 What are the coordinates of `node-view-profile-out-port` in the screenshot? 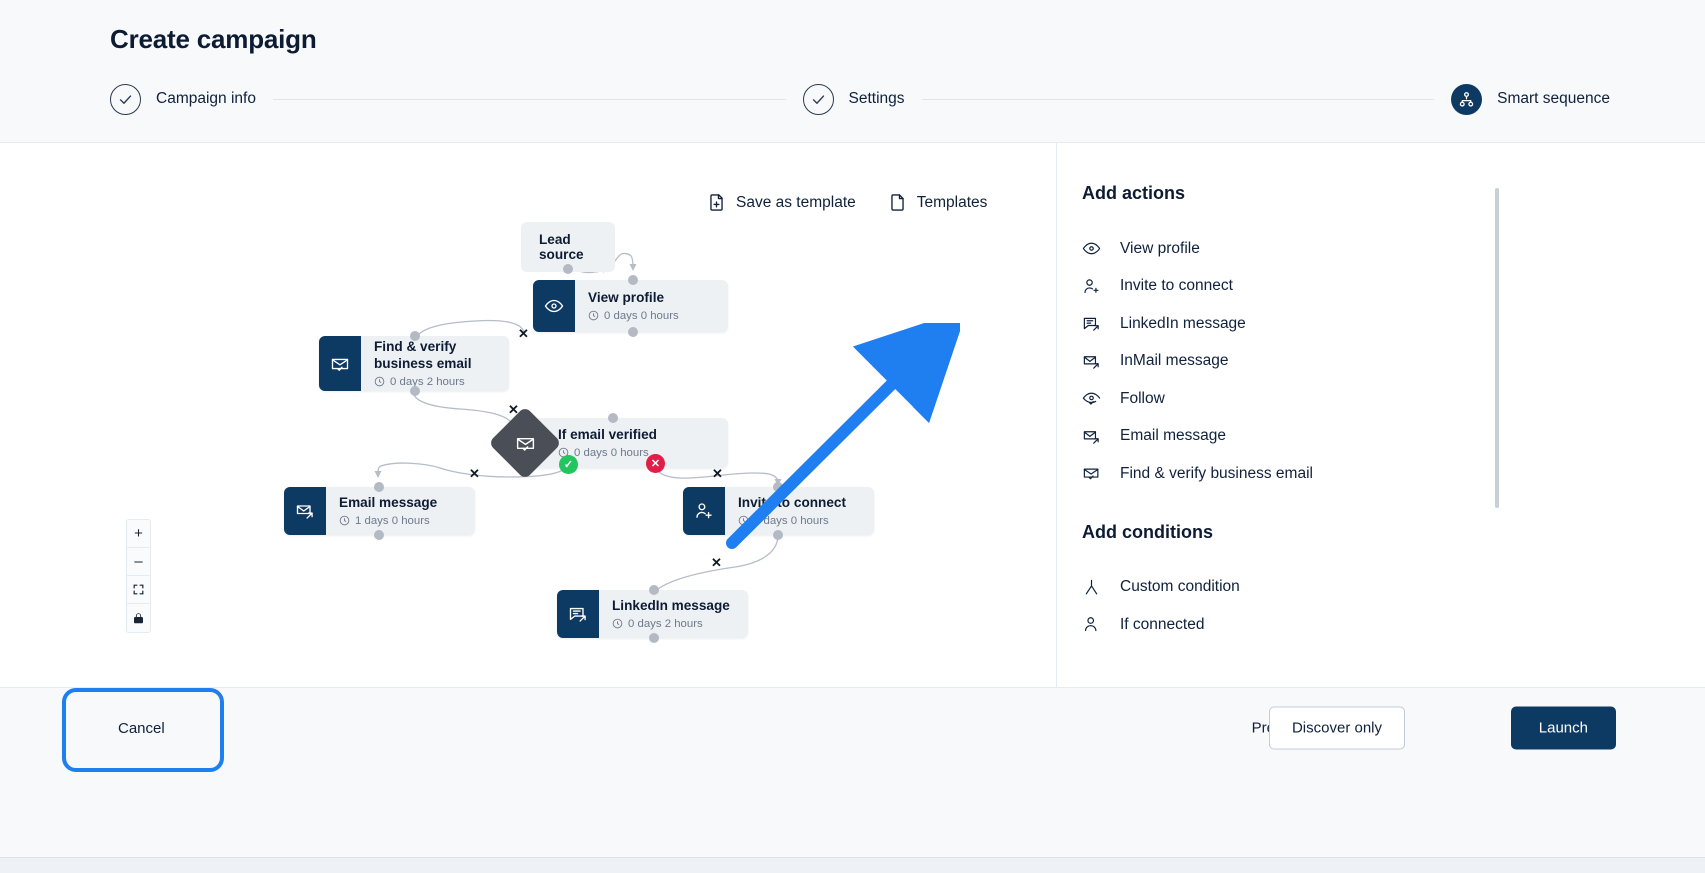 It's located at (633, 332).